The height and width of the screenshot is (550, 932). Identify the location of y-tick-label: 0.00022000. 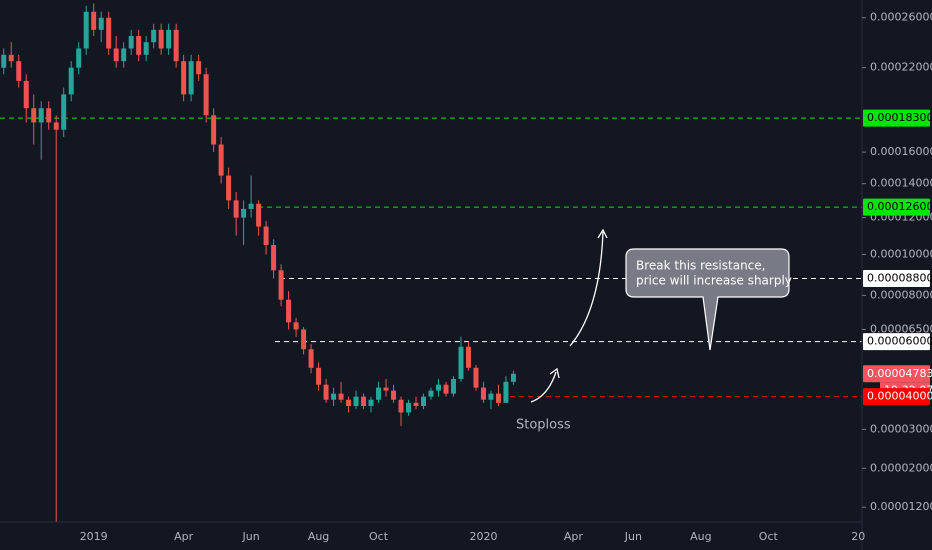
(901, 67).